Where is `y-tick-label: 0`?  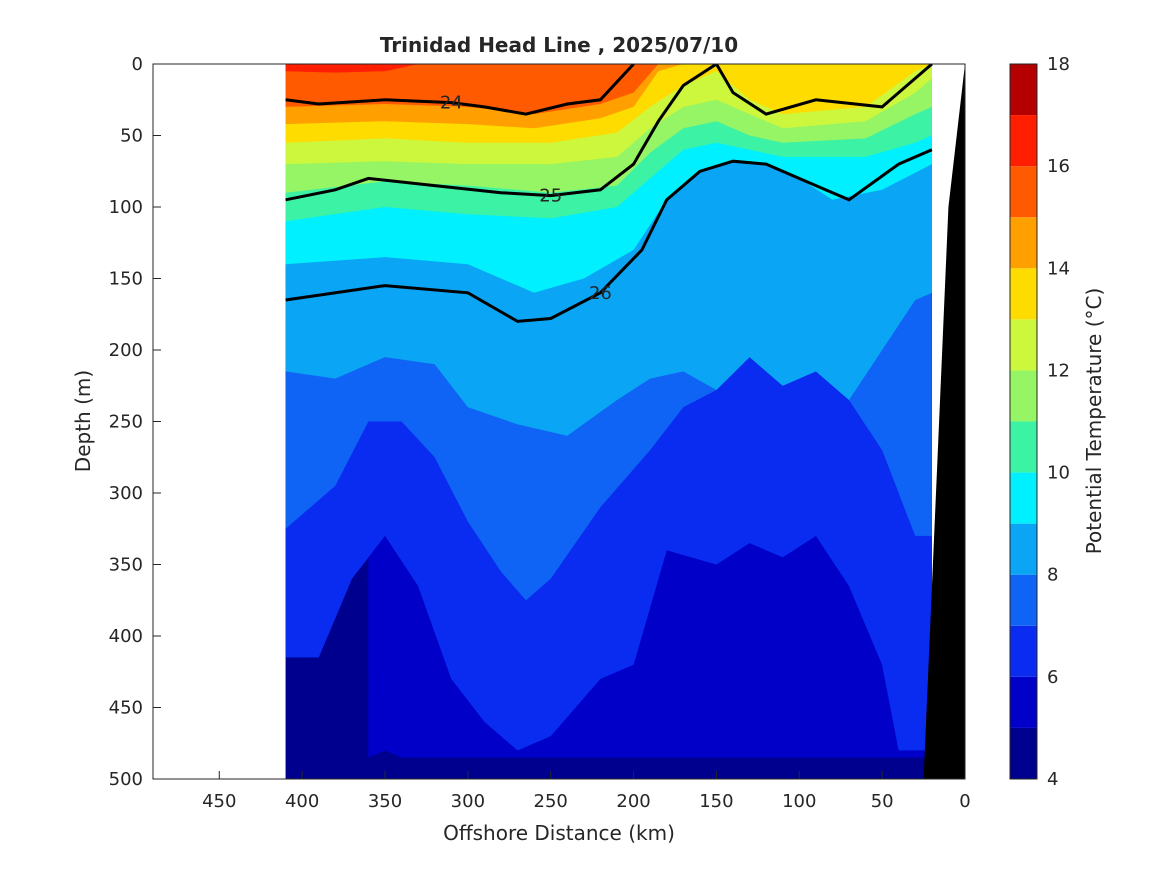 y-tick-label: 0 is located at coordinates (137, 64).